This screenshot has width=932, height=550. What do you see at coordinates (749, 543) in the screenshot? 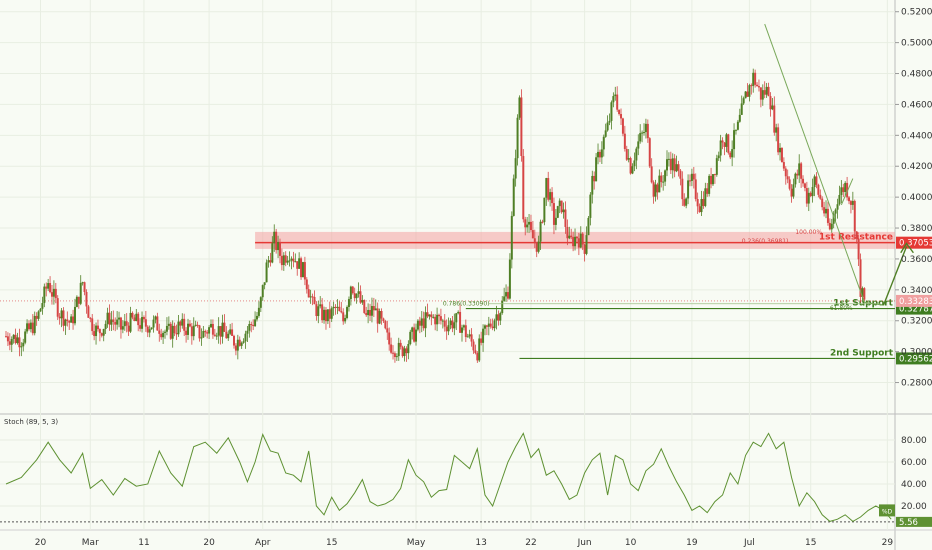
I see `time-tick-label: Jul` at bounding box center [749, 543].